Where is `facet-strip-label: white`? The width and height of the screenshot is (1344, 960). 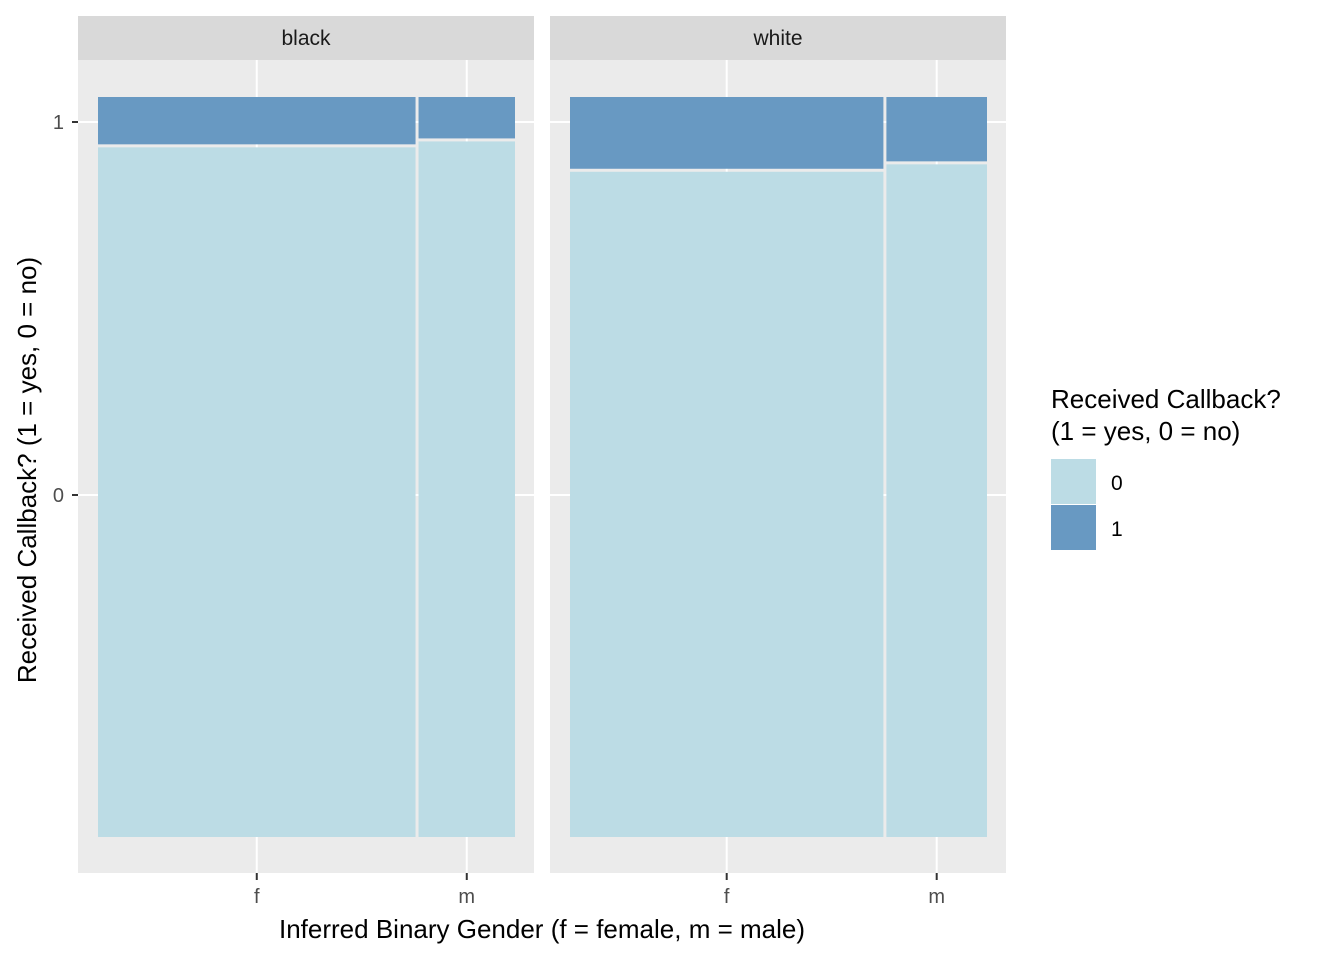
facet-strip-label: white is located at coordinates (777, 38).